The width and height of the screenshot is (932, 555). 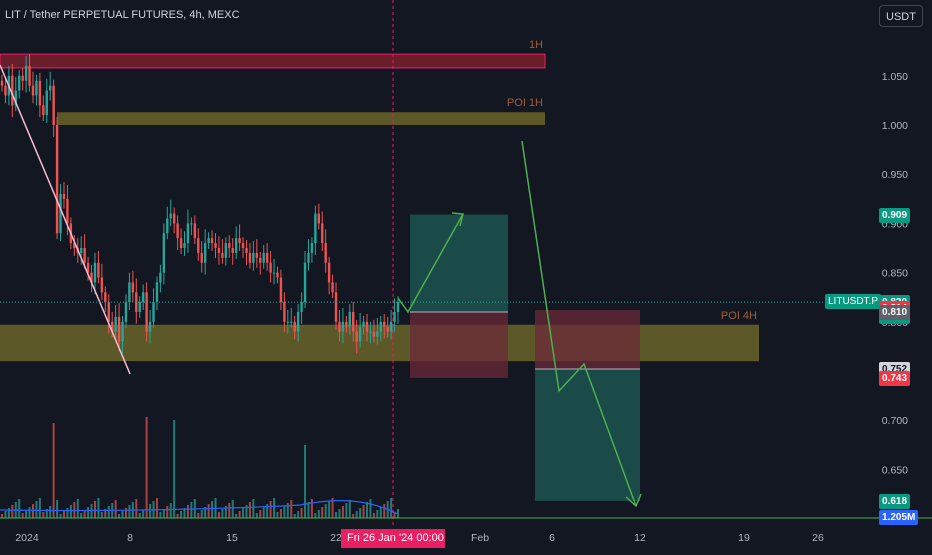 What do you see at coordinates (895, 501) in the screenshot?
I see `price-tag-0-618: 0.618` at bounding box center [895, 501].